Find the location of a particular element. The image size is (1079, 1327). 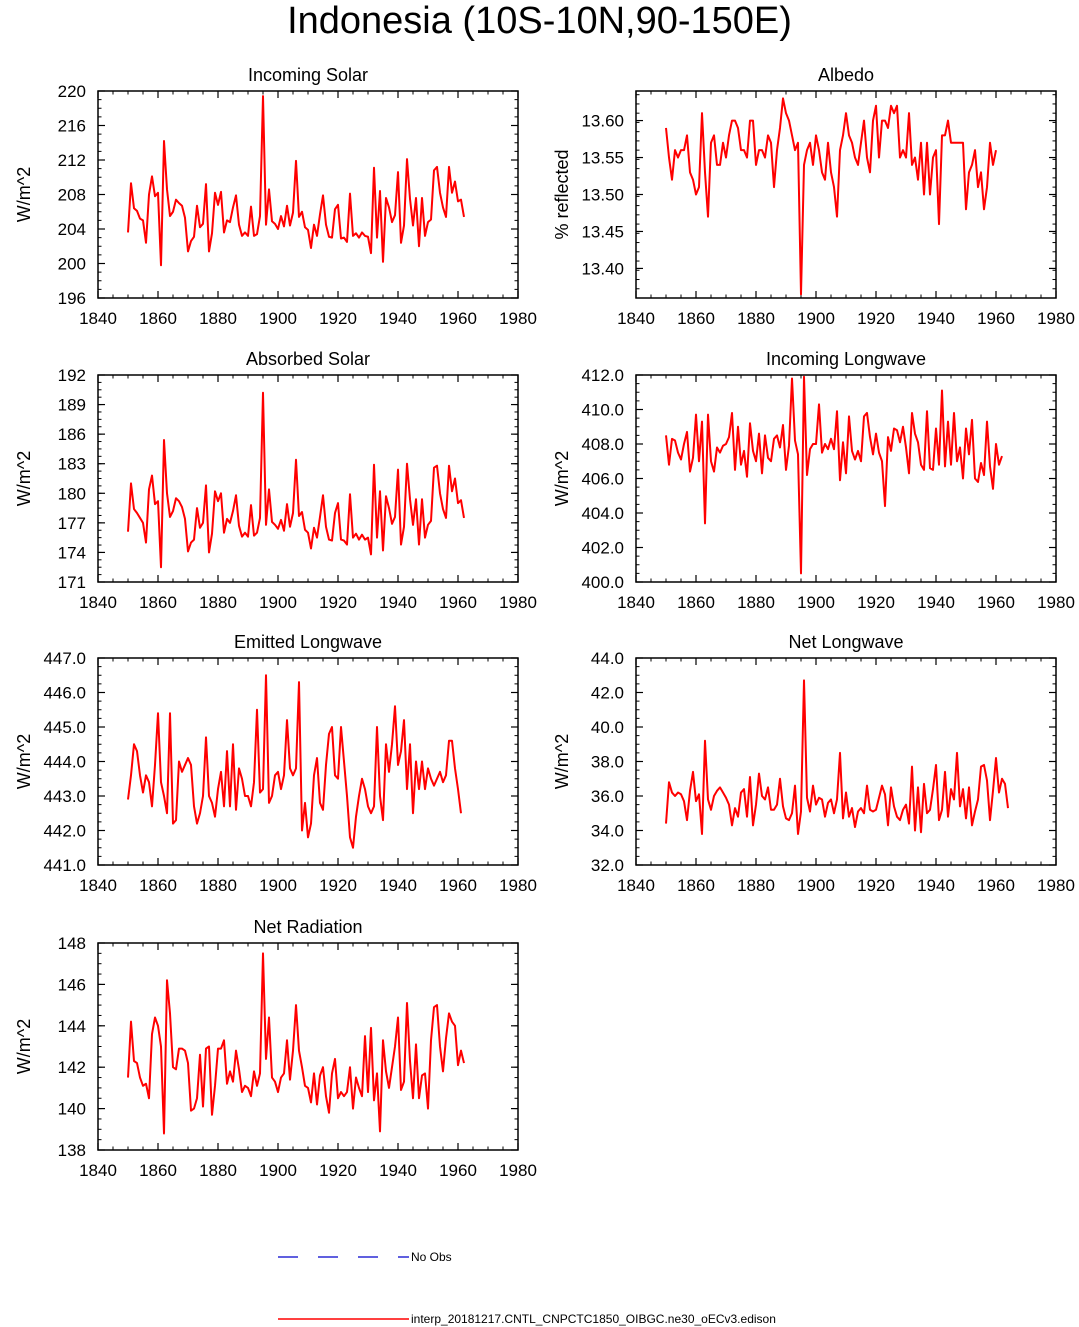

y-tick-label: 13.45 is located at coordinates (602, 231).